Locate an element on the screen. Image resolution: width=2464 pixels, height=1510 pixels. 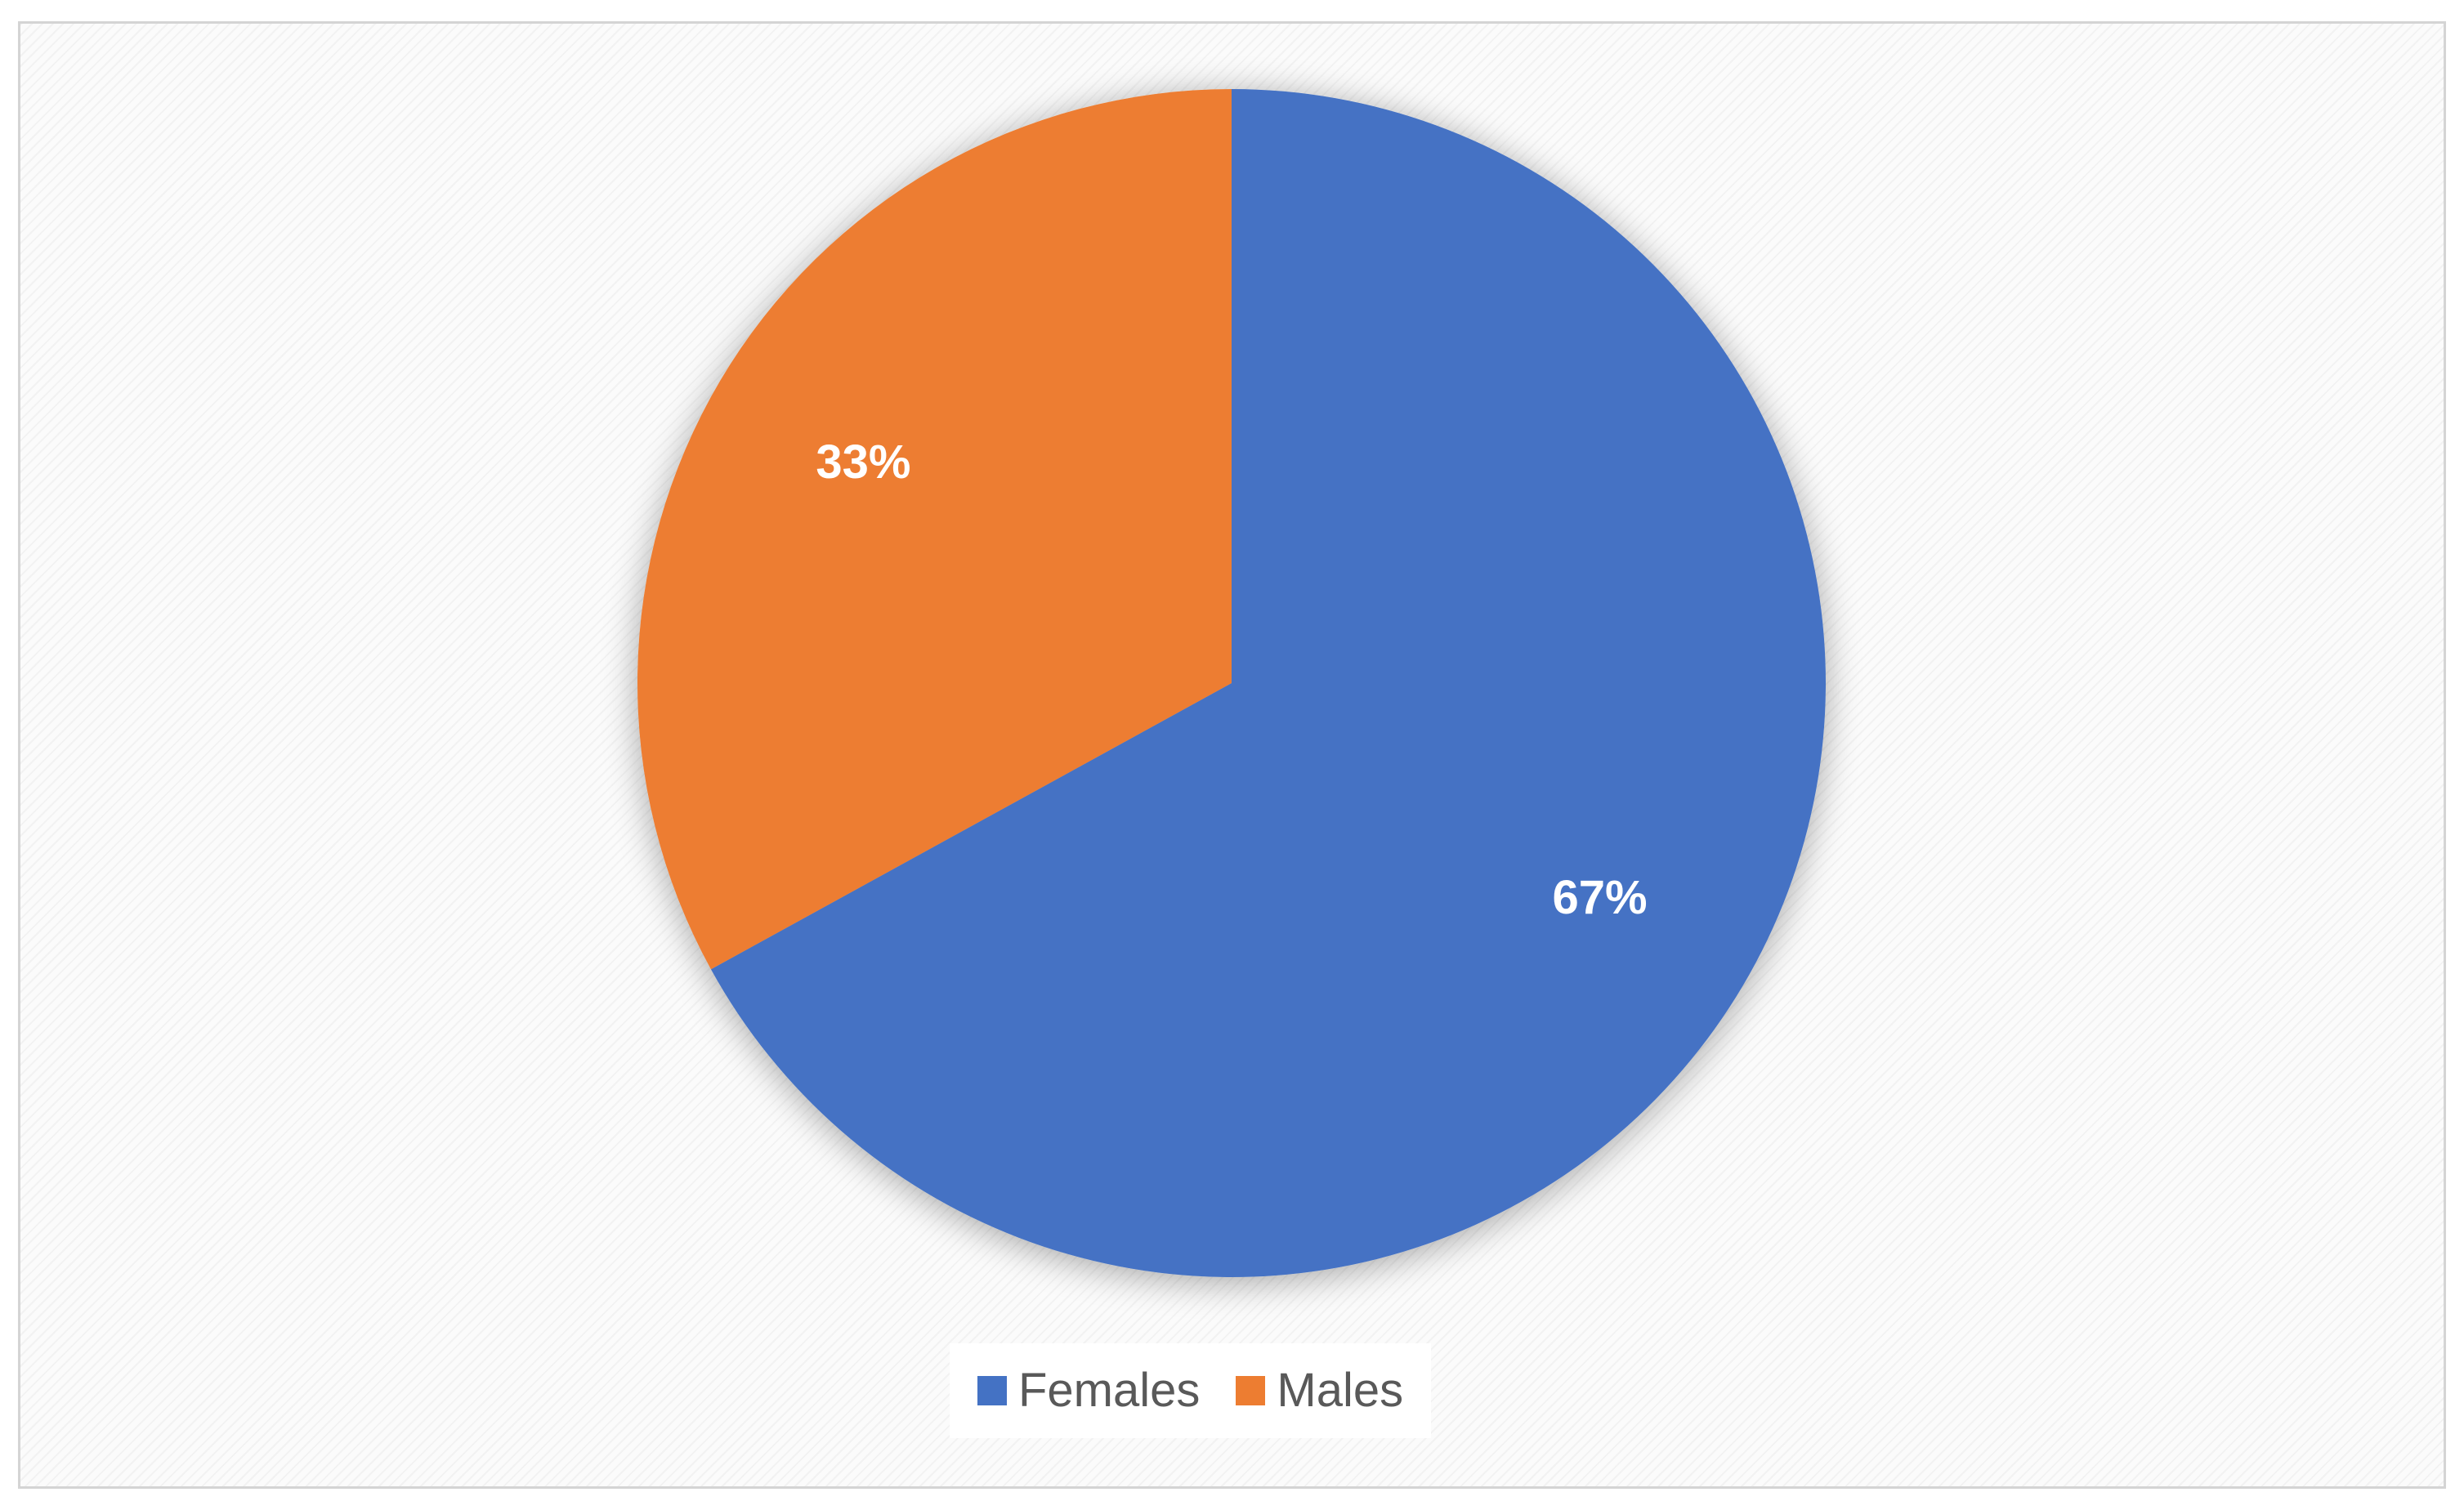
data-label-females: 67% is located at coordinates (1599, 898).